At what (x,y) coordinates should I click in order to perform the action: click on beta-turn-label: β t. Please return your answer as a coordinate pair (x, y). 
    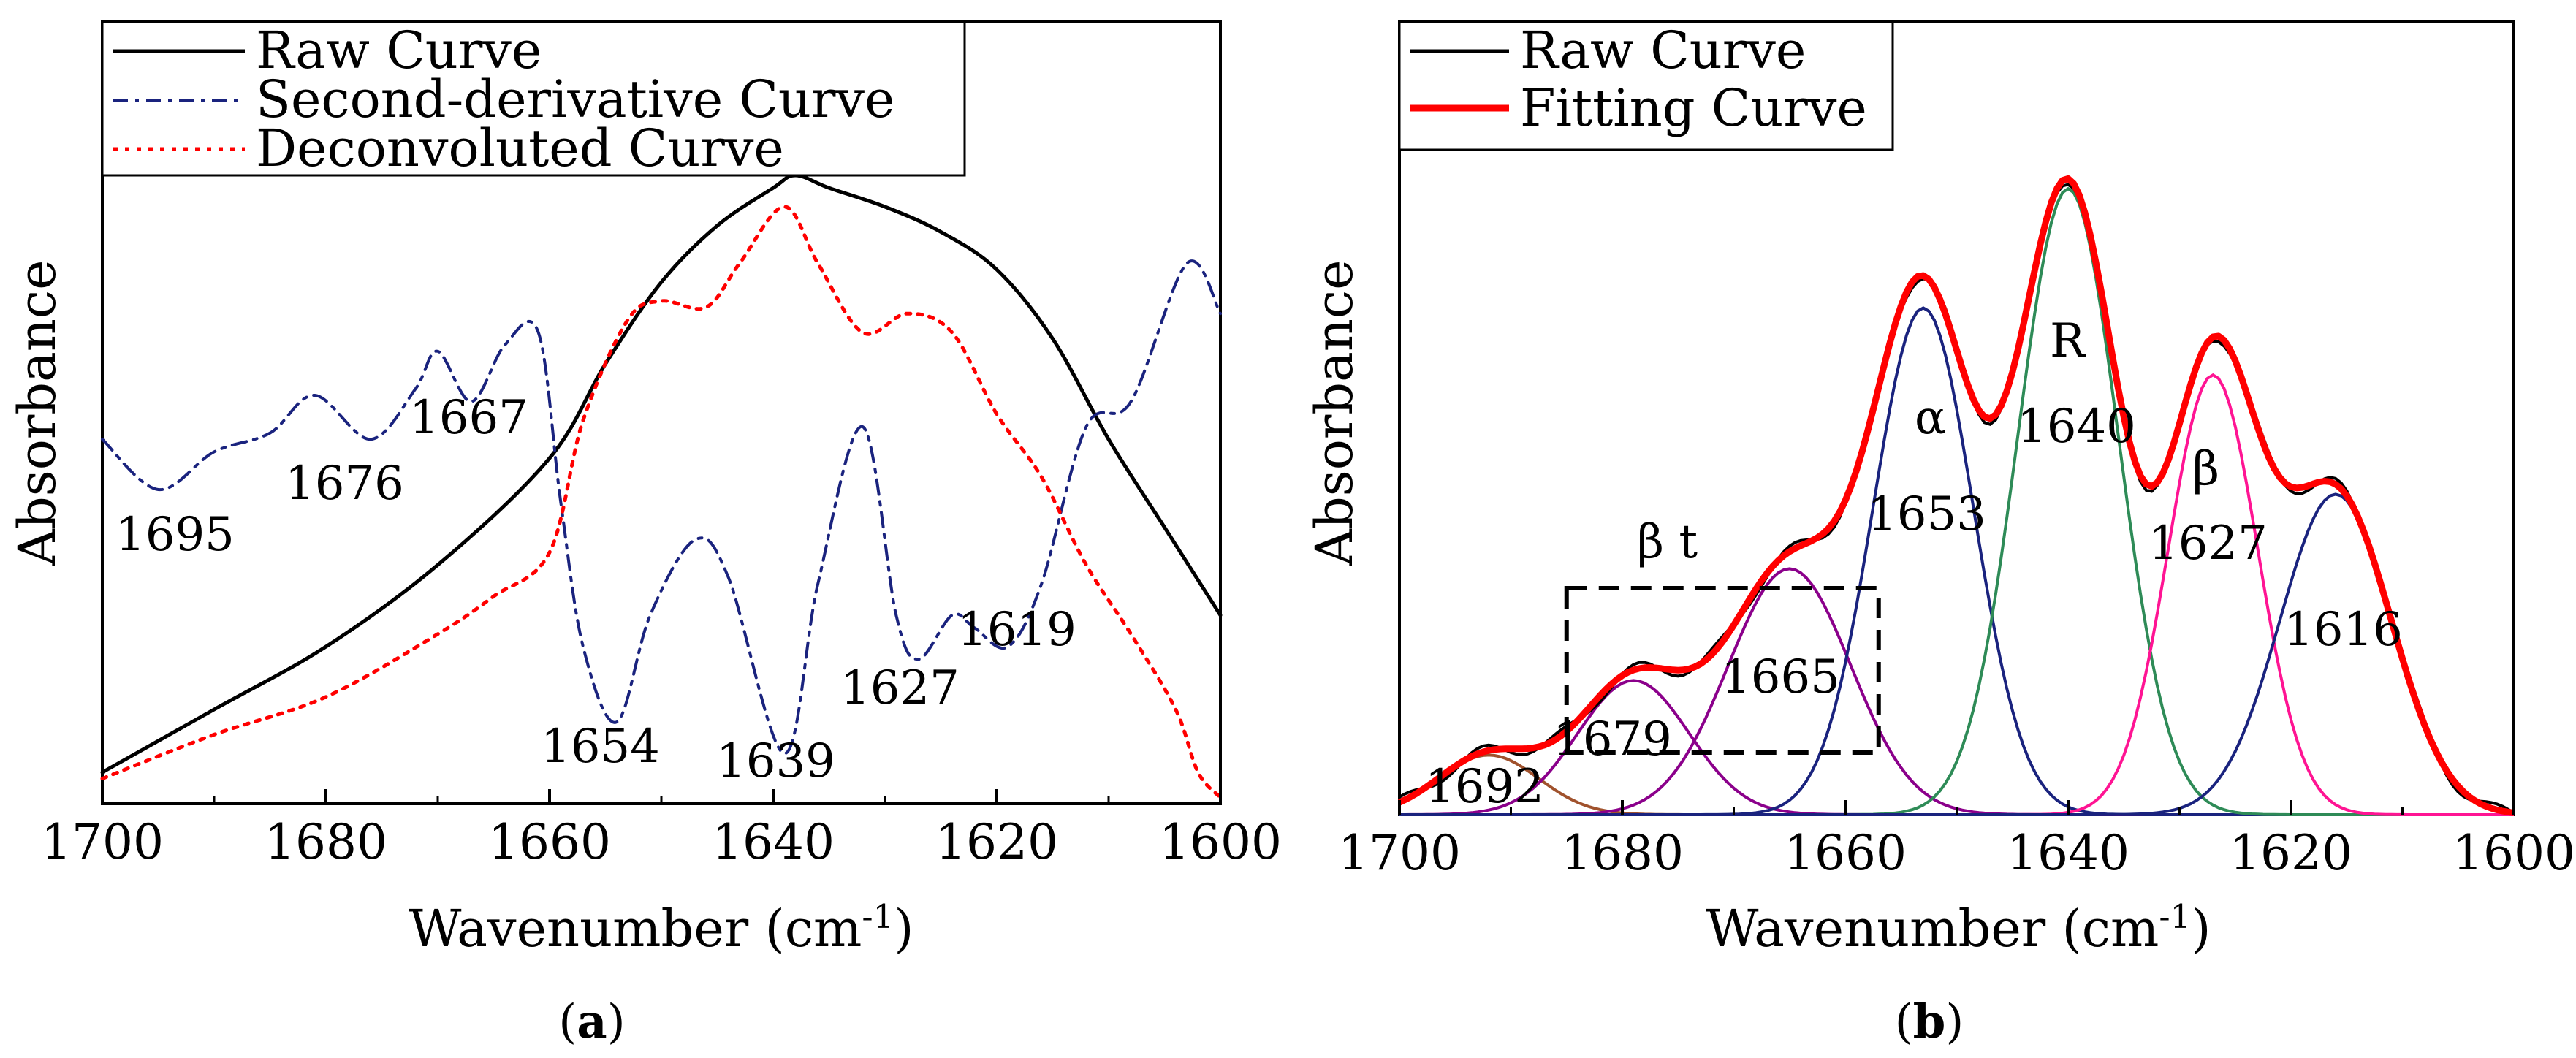
    Looking at the image, I should click on (1668, 542).